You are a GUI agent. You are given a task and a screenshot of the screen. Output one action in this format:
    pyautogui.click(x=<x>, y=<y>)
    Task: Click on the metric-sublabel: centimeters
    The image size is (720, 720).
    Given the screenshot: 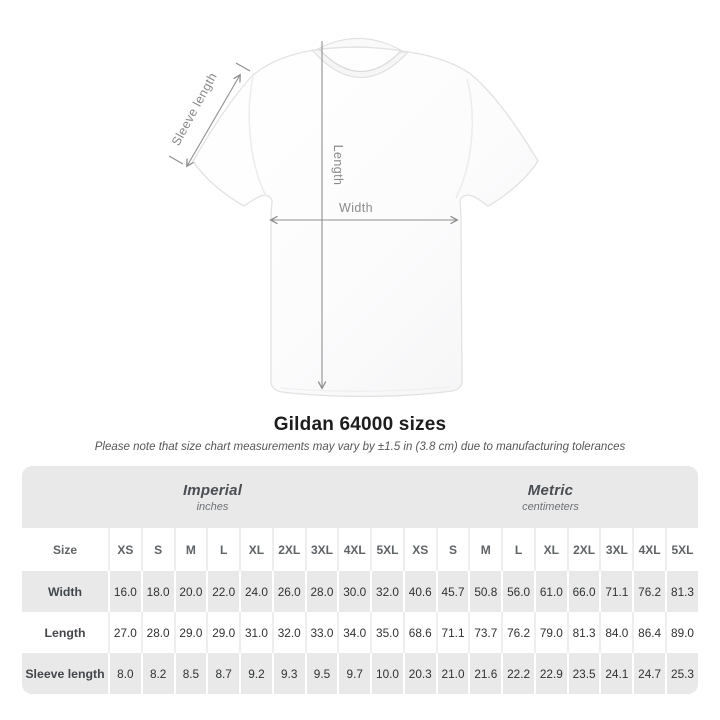 What is the action you would take?
    pyautogui.click(x=550, y=506)
    